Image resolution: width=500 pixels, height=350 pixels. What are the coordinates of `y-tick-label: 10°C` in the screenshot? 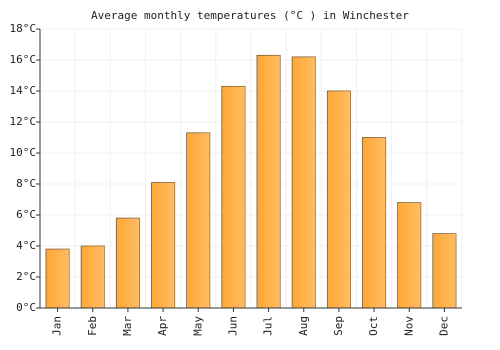 It's located at (23, 152).